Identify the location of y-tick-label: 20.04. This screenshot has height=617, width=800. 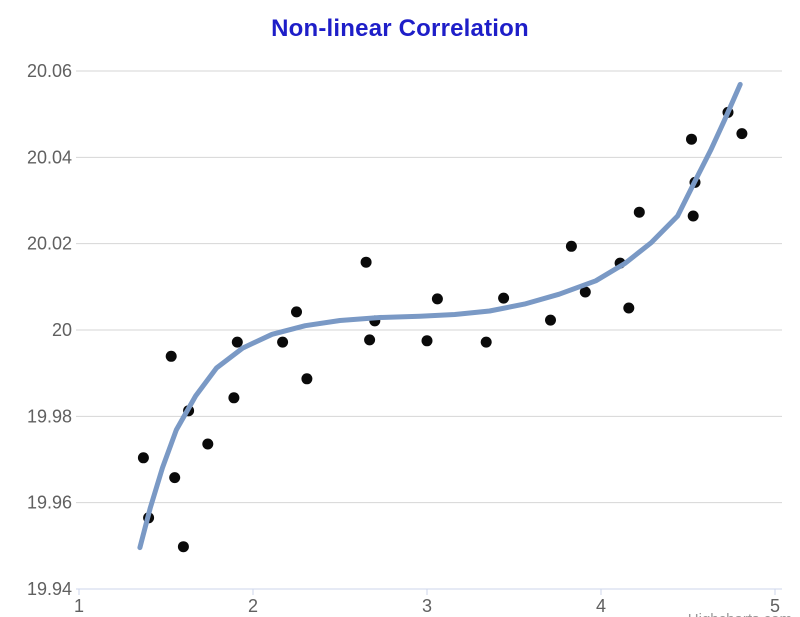
(49, 157).